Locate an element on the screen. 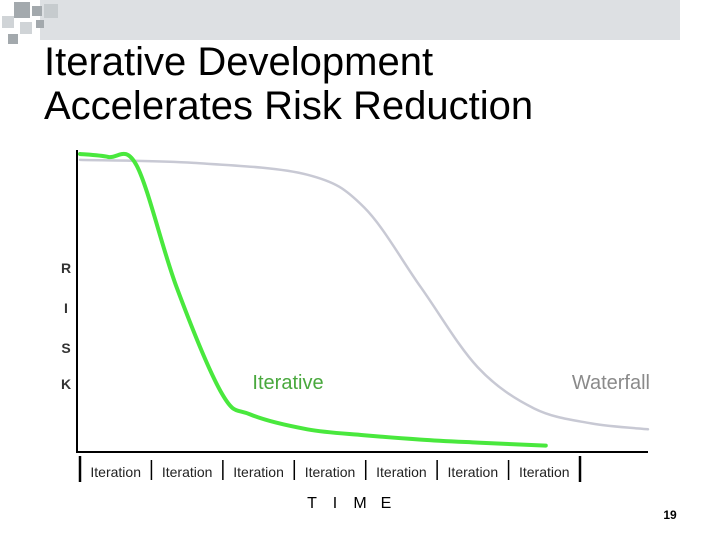 The image size is (720, 540). title-line-1: Iterative Development is located at coordinates (239, 62).